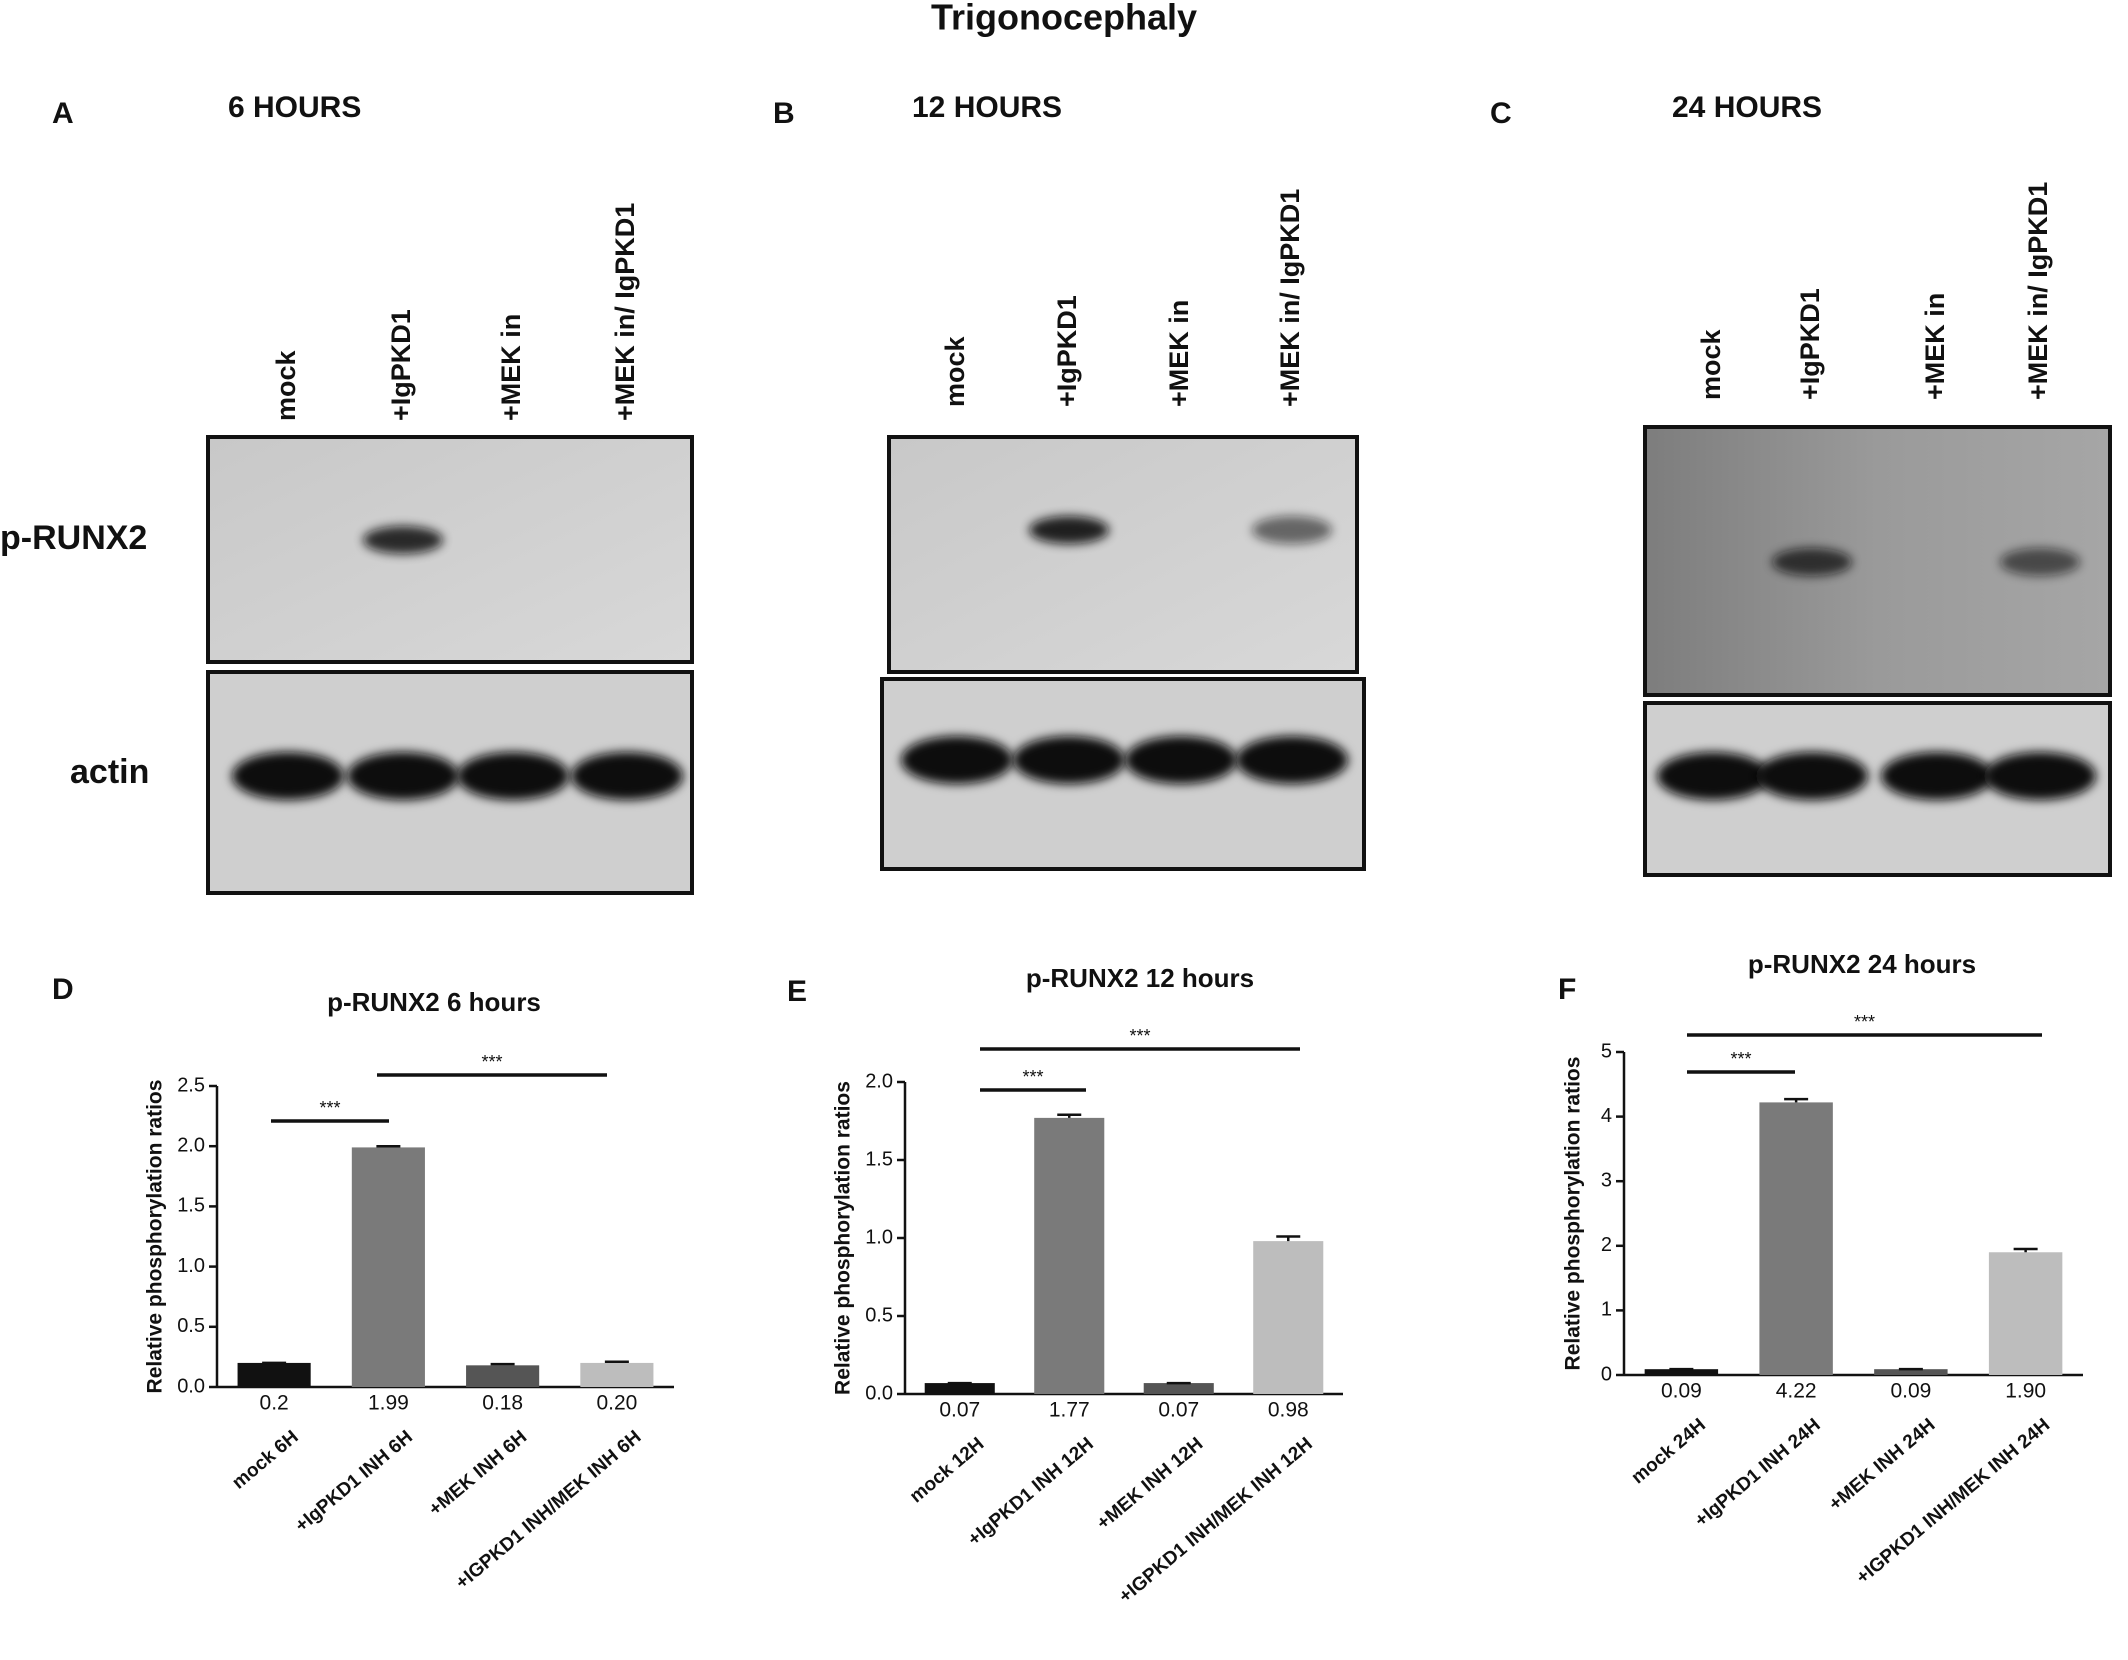  I want to click on y-tick-label: 4, so click(1606, 1116).